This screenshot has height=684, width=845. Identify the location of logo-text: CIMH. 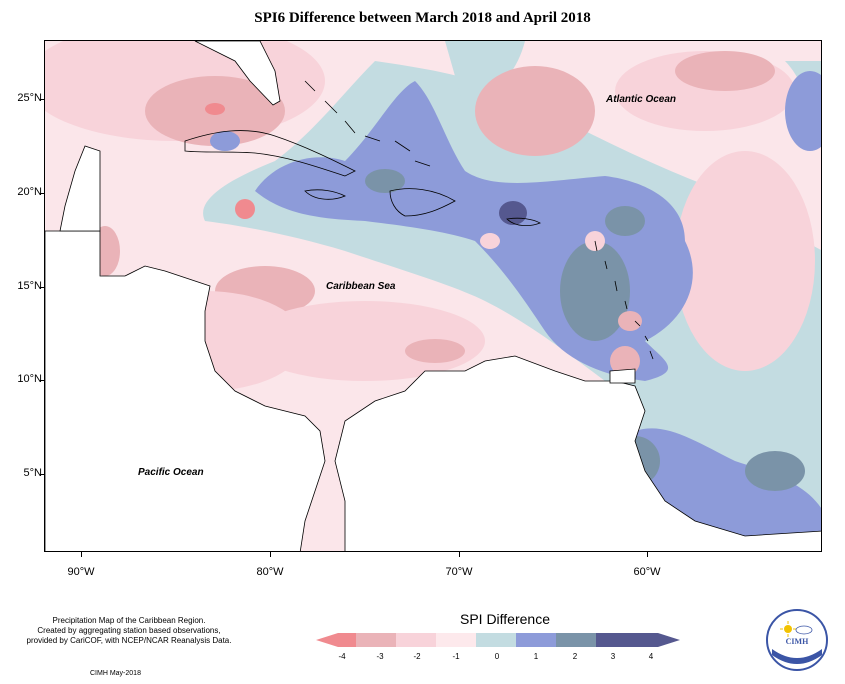
(797, 641).